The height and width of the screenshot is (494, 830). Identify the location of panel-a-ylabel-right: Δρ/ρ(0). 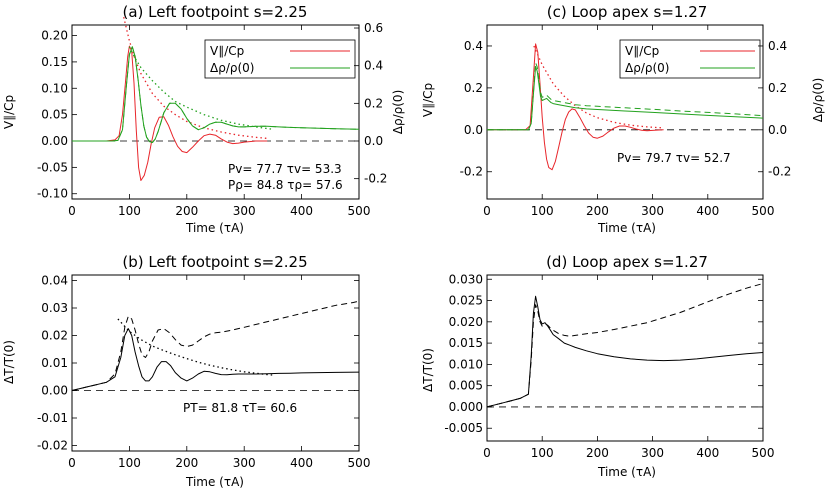
(398, 112).